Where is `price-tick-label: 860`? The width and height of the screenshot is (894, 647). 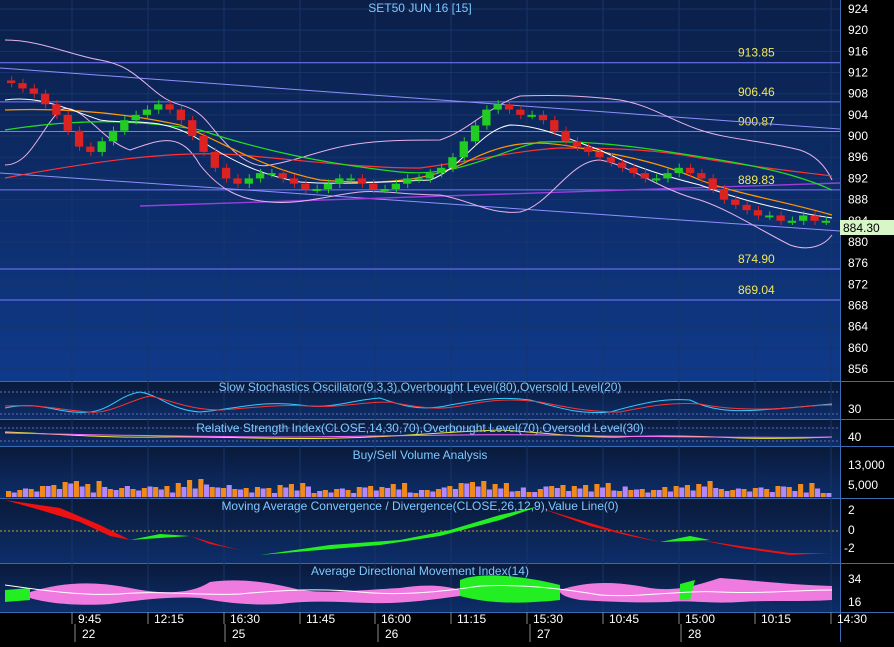 price-tick-label: 860 is located at coordinates (858, 348).